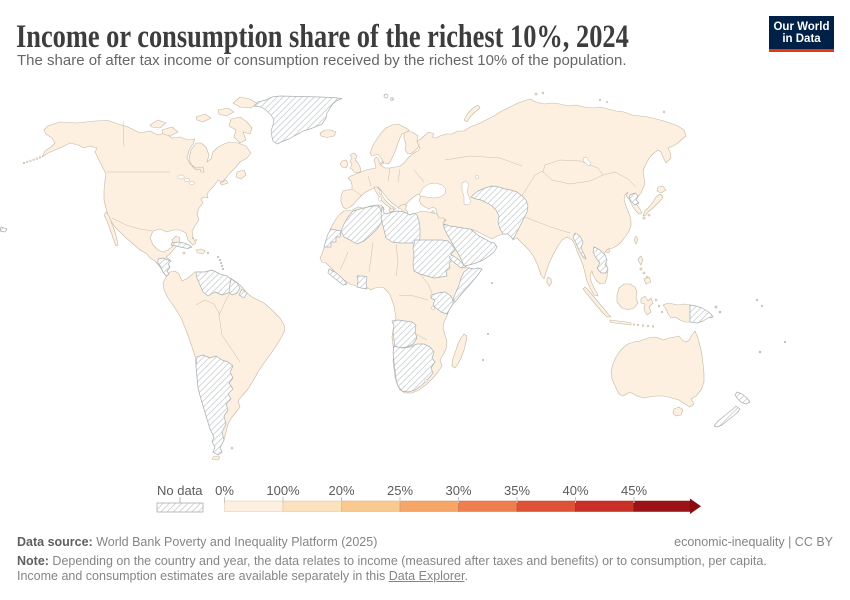 The image size is (850, 600). I want to click on svg-text: 0%, so click(224, 490).